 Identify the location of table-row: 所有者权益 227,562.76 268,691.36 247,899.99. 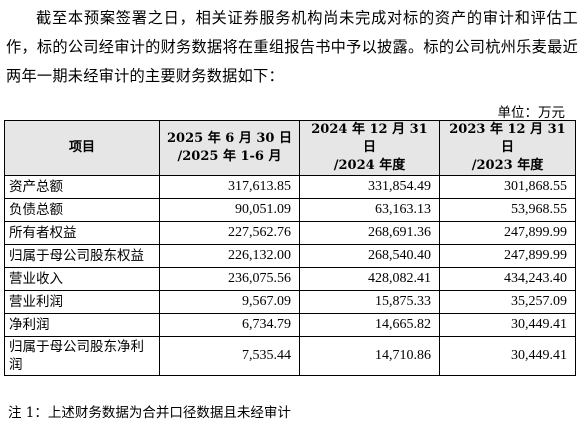
(290, 233).